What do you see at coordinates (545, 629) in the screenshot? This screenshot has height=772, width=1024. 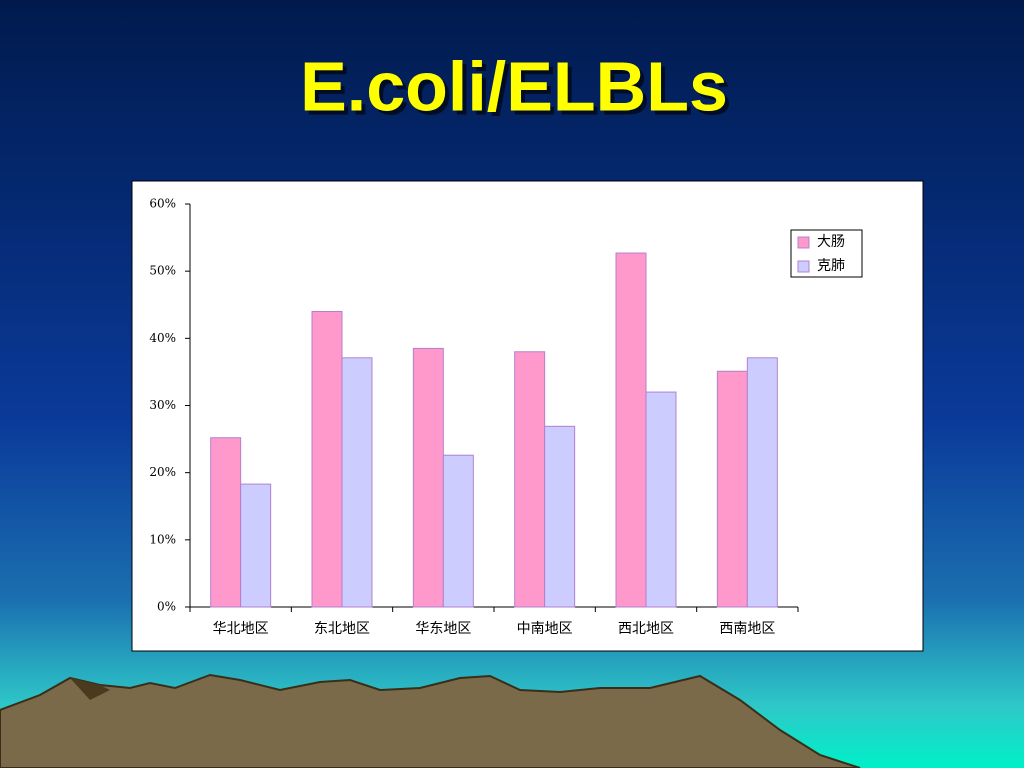 I see `x-tick-label: 中南地区` at bounding box center [545, 629].